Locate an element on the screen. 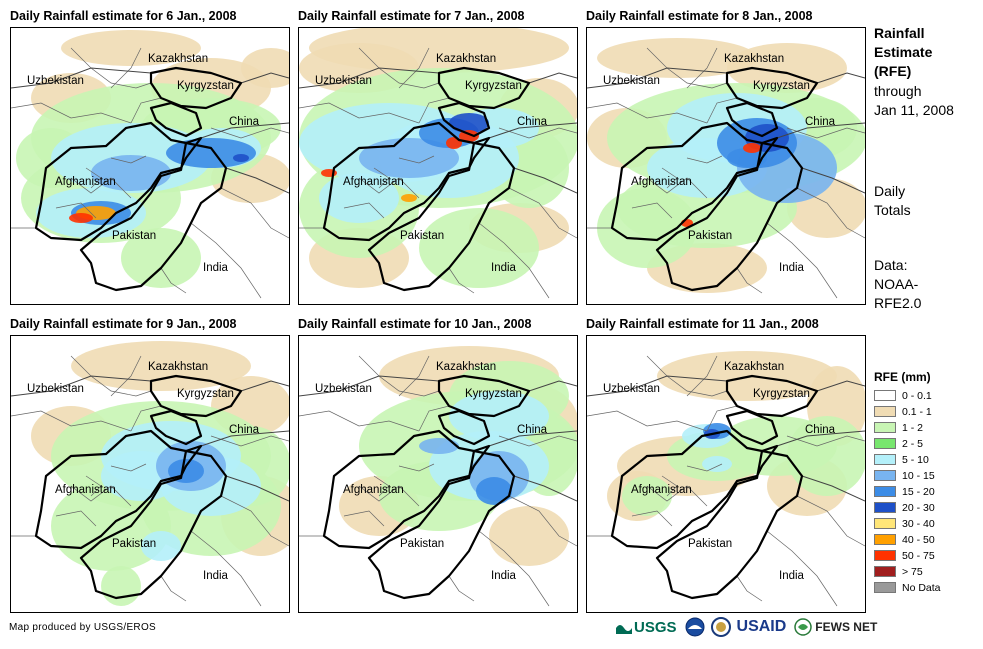 This screenshot has width=983, height=649. legend-item: 5 - 10 is located at coordinates (901, 460).